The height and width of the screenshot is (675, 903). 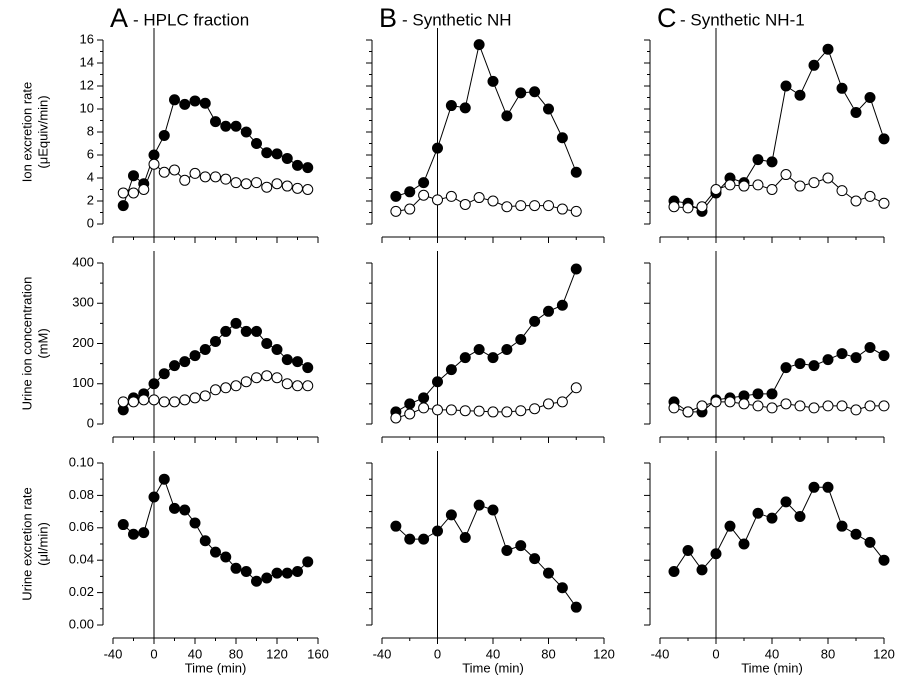 What do you see at coordinates (772, 667) in the screenshot?
I see `x-axis-label: Time (min)` at bounding box center [772, 667].